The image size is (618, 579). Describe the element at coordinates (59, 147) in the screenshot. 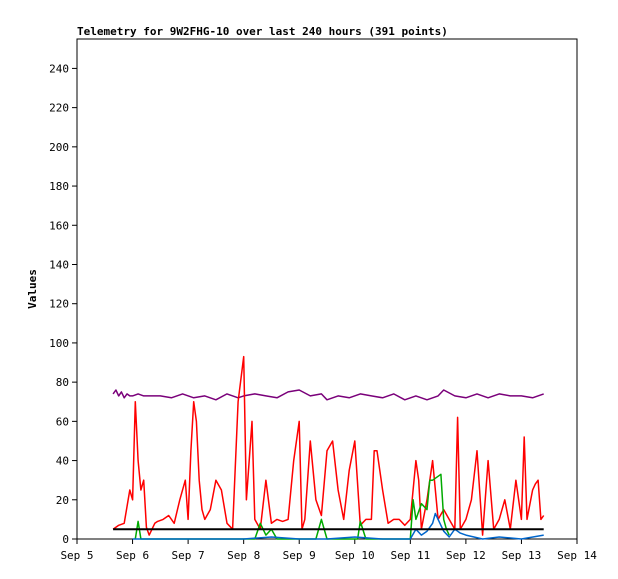

I see `y-tick-label: 200` at that location.